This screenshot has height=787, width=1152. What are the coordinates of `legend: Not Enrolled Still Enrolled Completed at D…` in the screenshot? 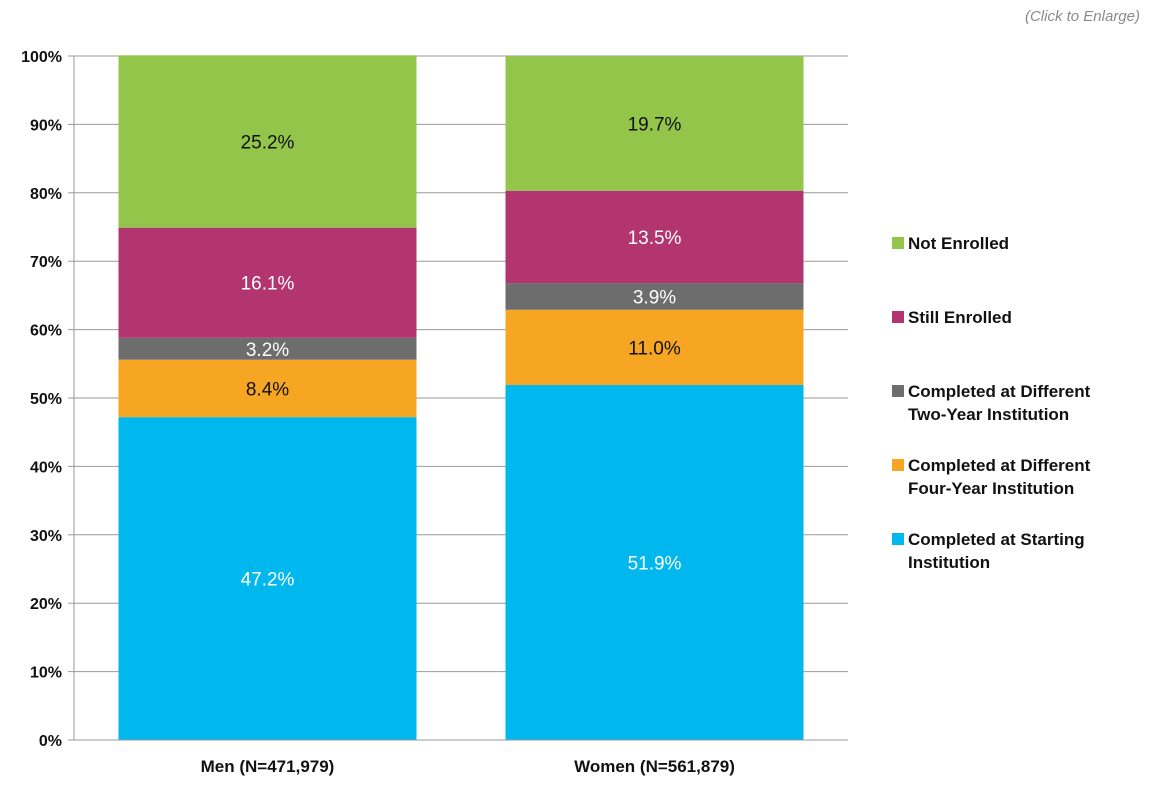 It's located at (991, 403).